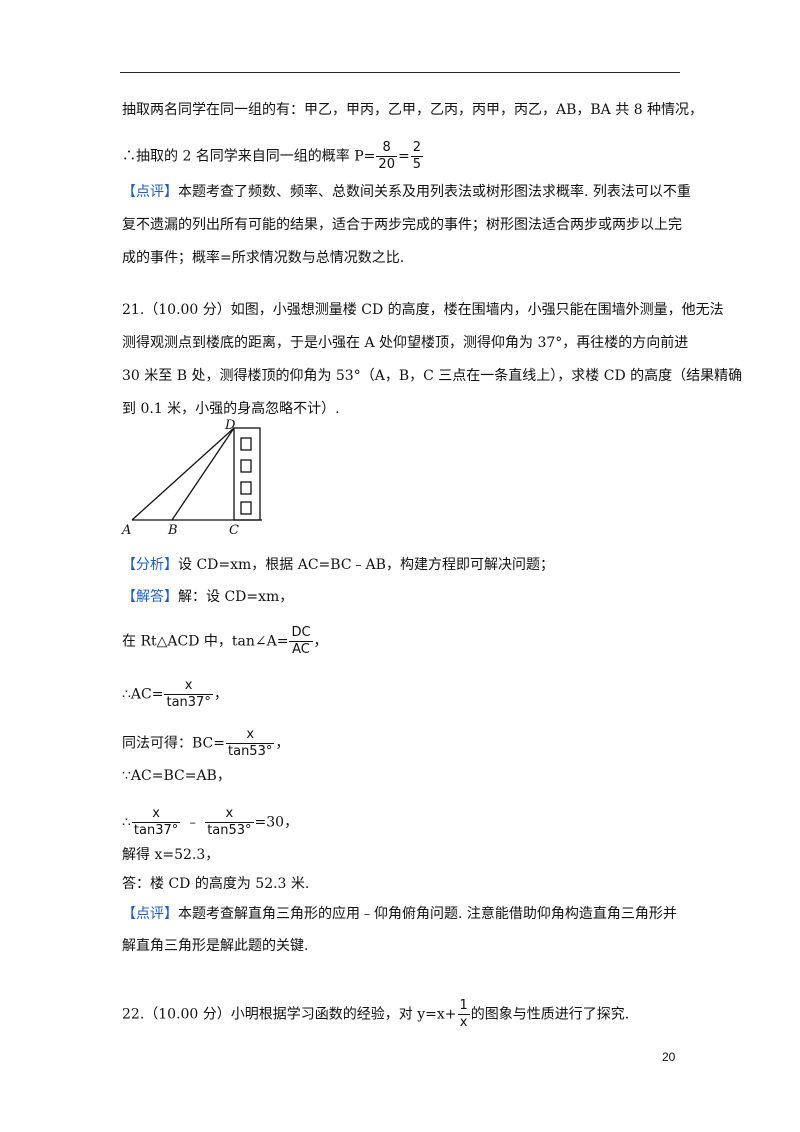 The image size is (800, 1132). What do you see at coordinates (230, 425) in the screenshot?
I see `label-D: D` at bounding box center [230, 425].